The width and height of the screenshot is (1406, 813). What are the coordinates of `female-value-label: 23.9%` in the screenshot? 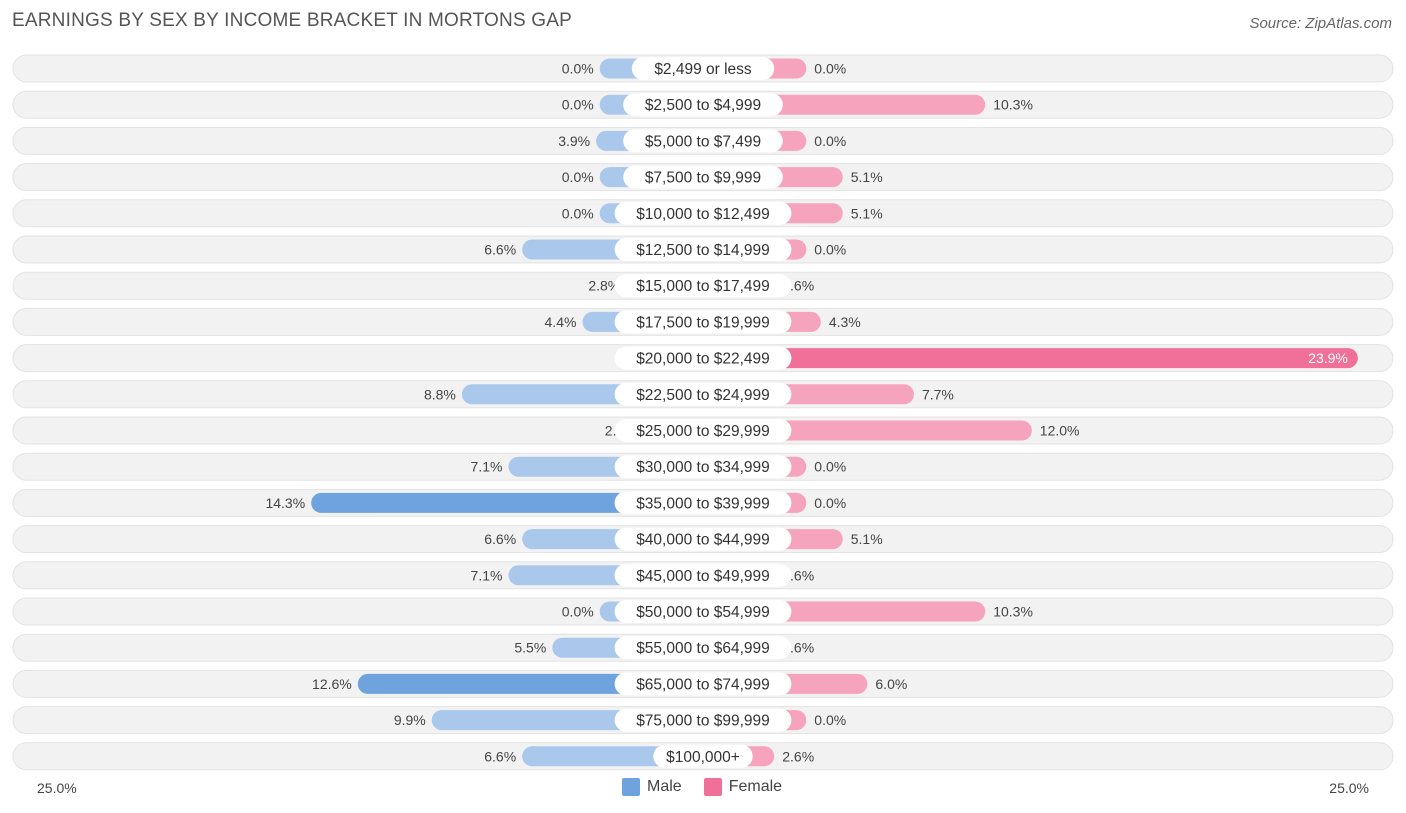 It's located at (1328, 358).